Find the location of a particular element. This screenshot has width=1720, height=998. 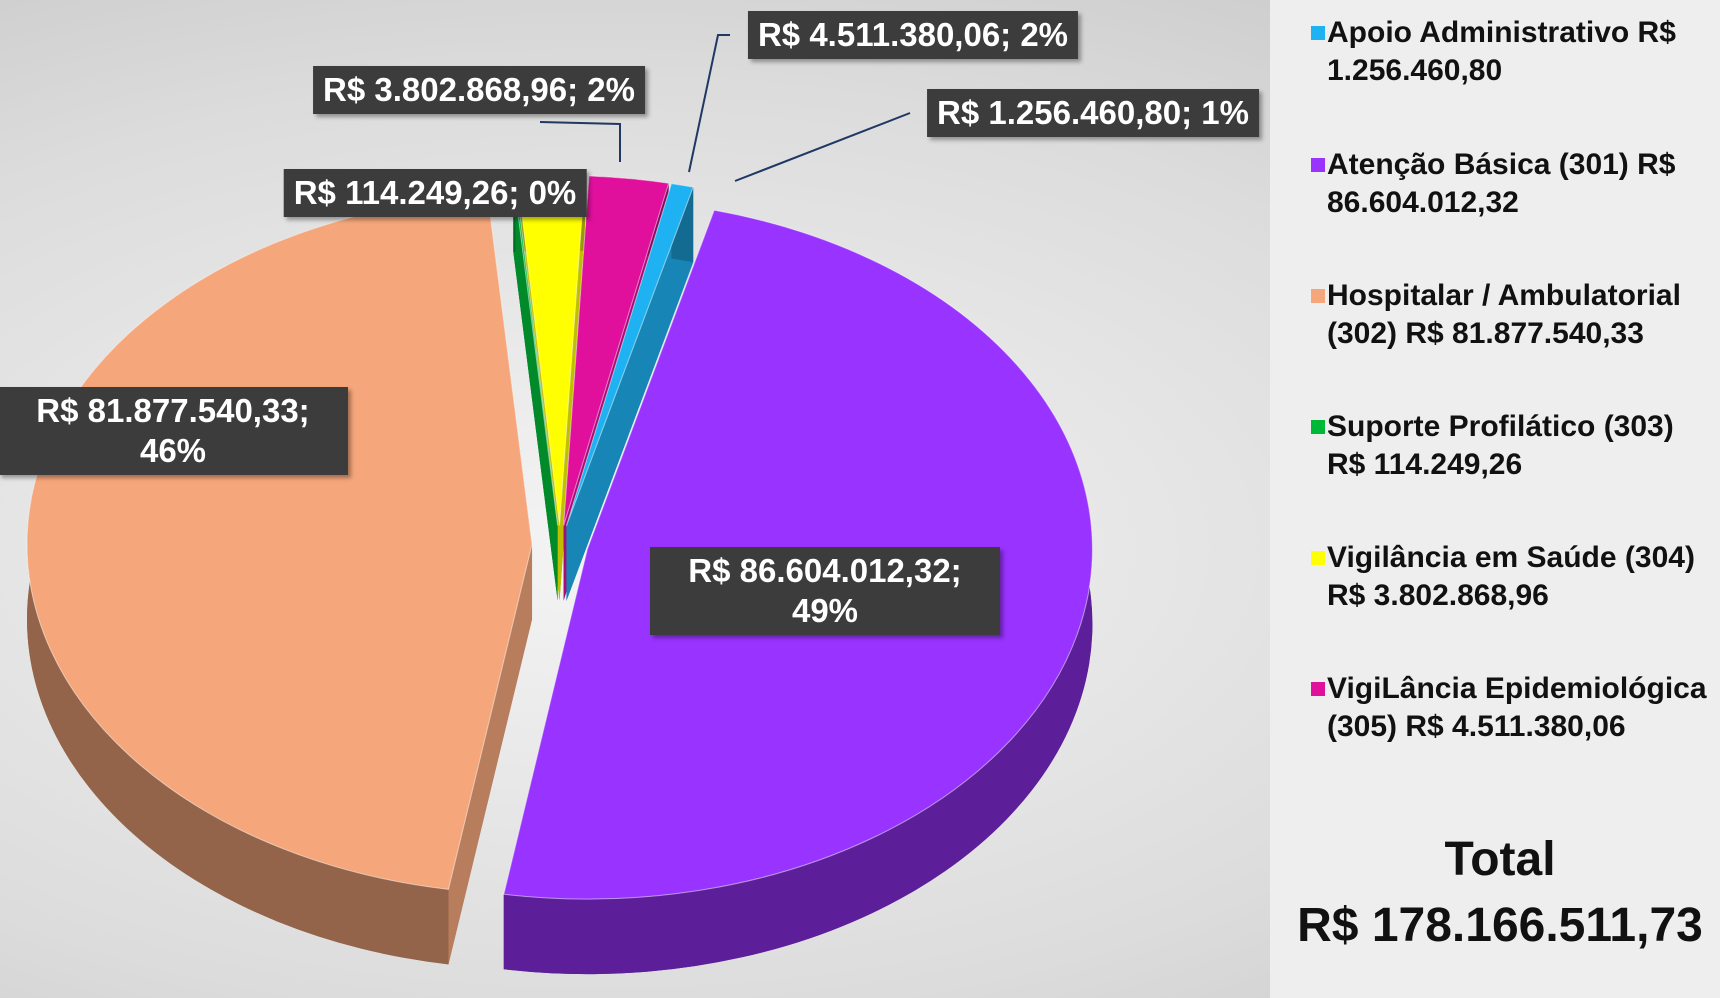

data-label: R$ 3.802.868,96; 2% is located at coordinates (479, 90).